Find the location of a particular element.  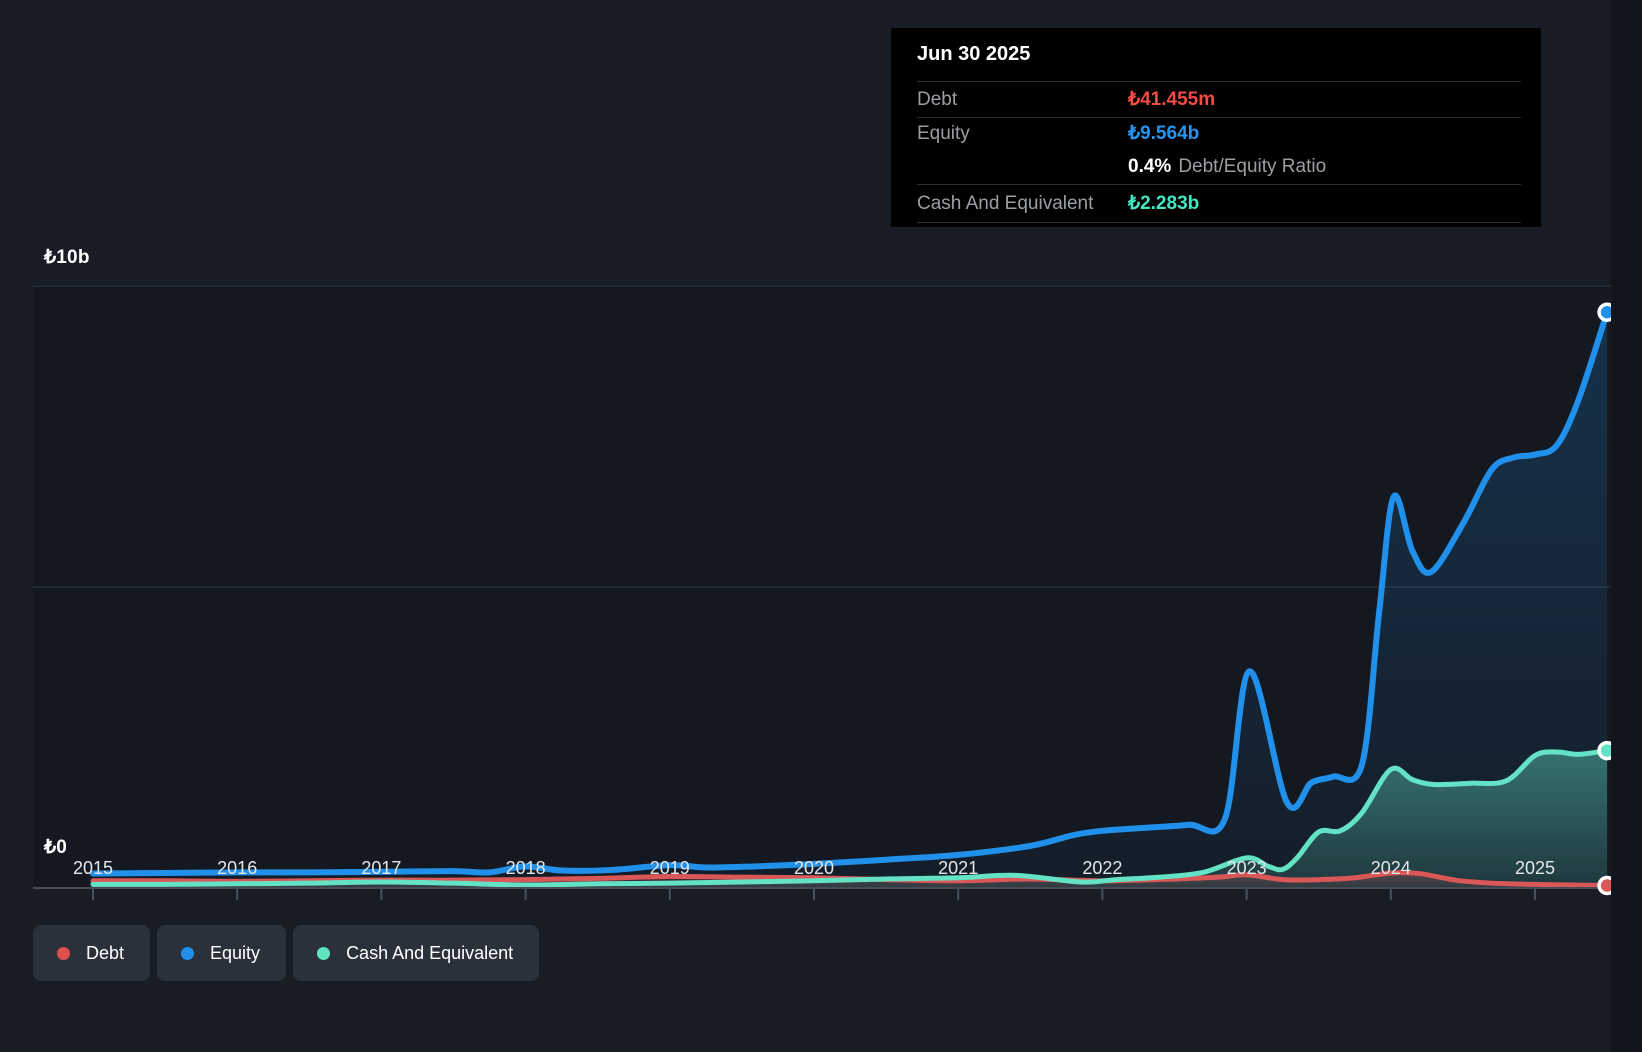

x-axis-label-2019: 2019 is located at coordinates (669, 868).